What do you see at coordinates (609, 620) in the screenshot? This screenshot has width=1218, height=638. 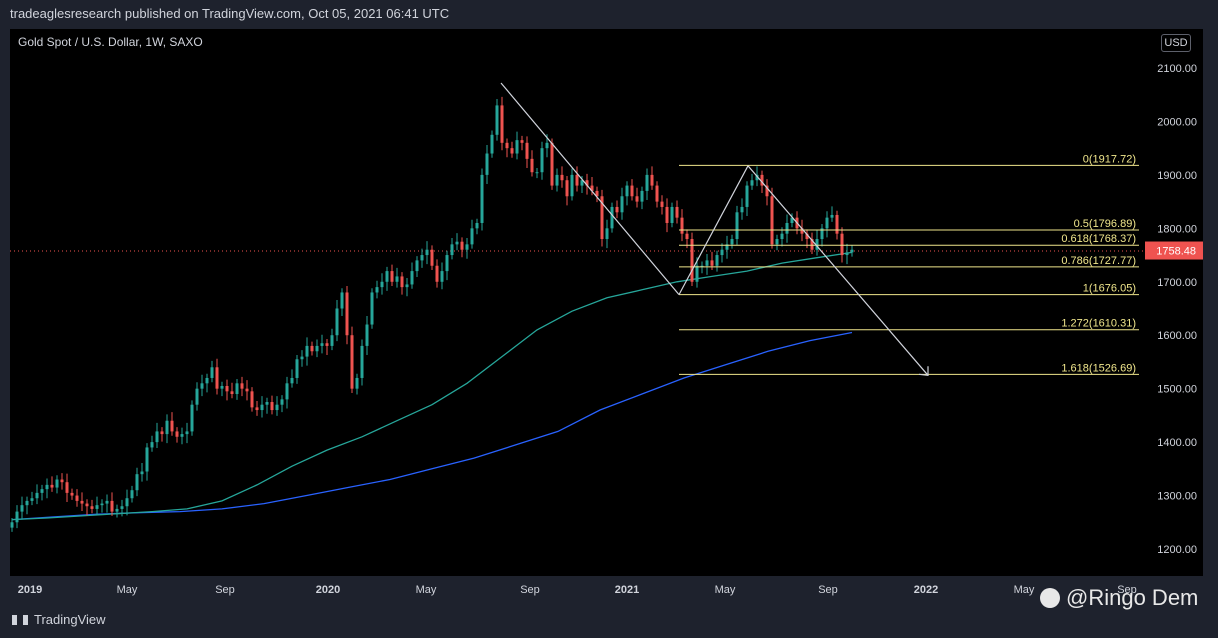 I see `bottom-bar` at bounding box center [609, 620].